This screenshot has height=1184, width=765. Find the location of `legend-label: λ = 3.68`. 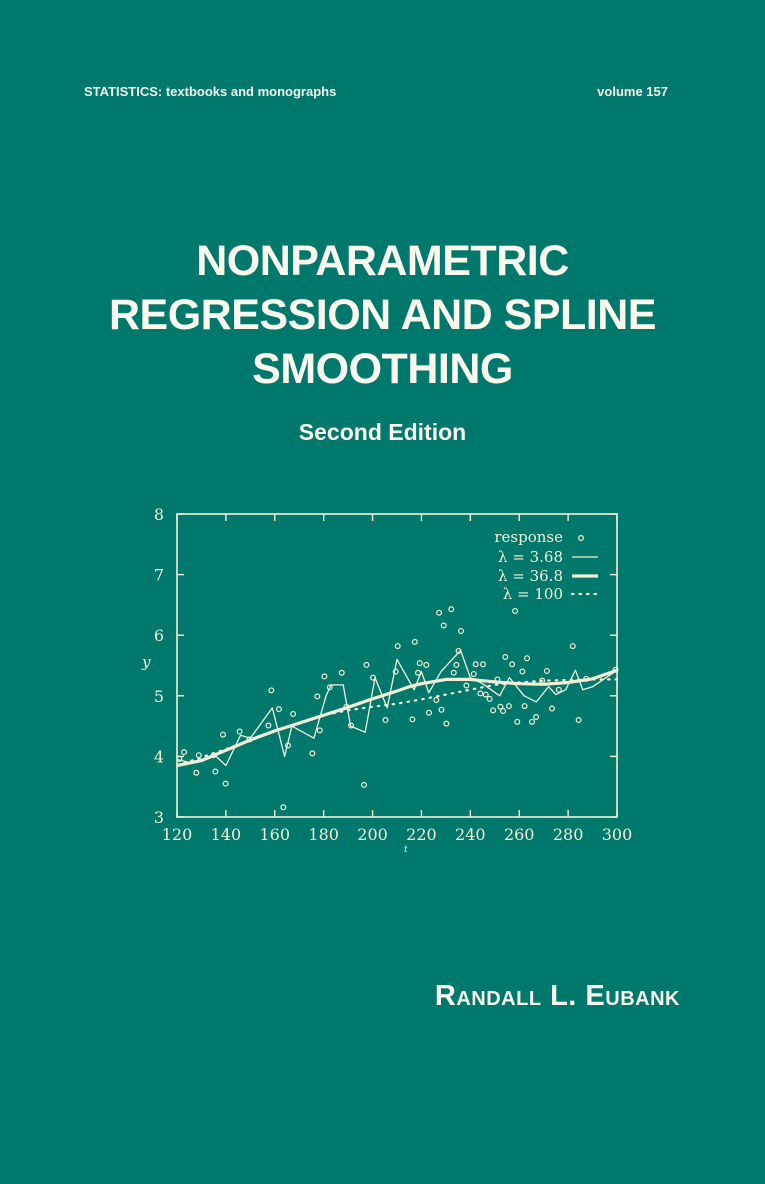

legend-label: λ = 3.68 is located at coordinates (530, 557).